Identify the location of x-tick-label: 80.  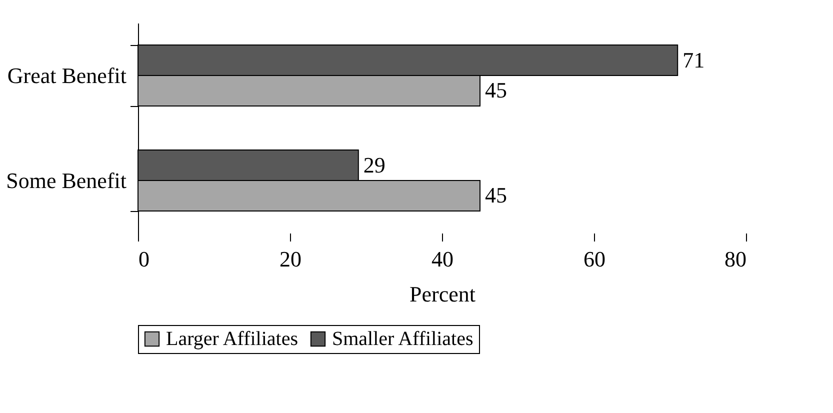
(735, 259).